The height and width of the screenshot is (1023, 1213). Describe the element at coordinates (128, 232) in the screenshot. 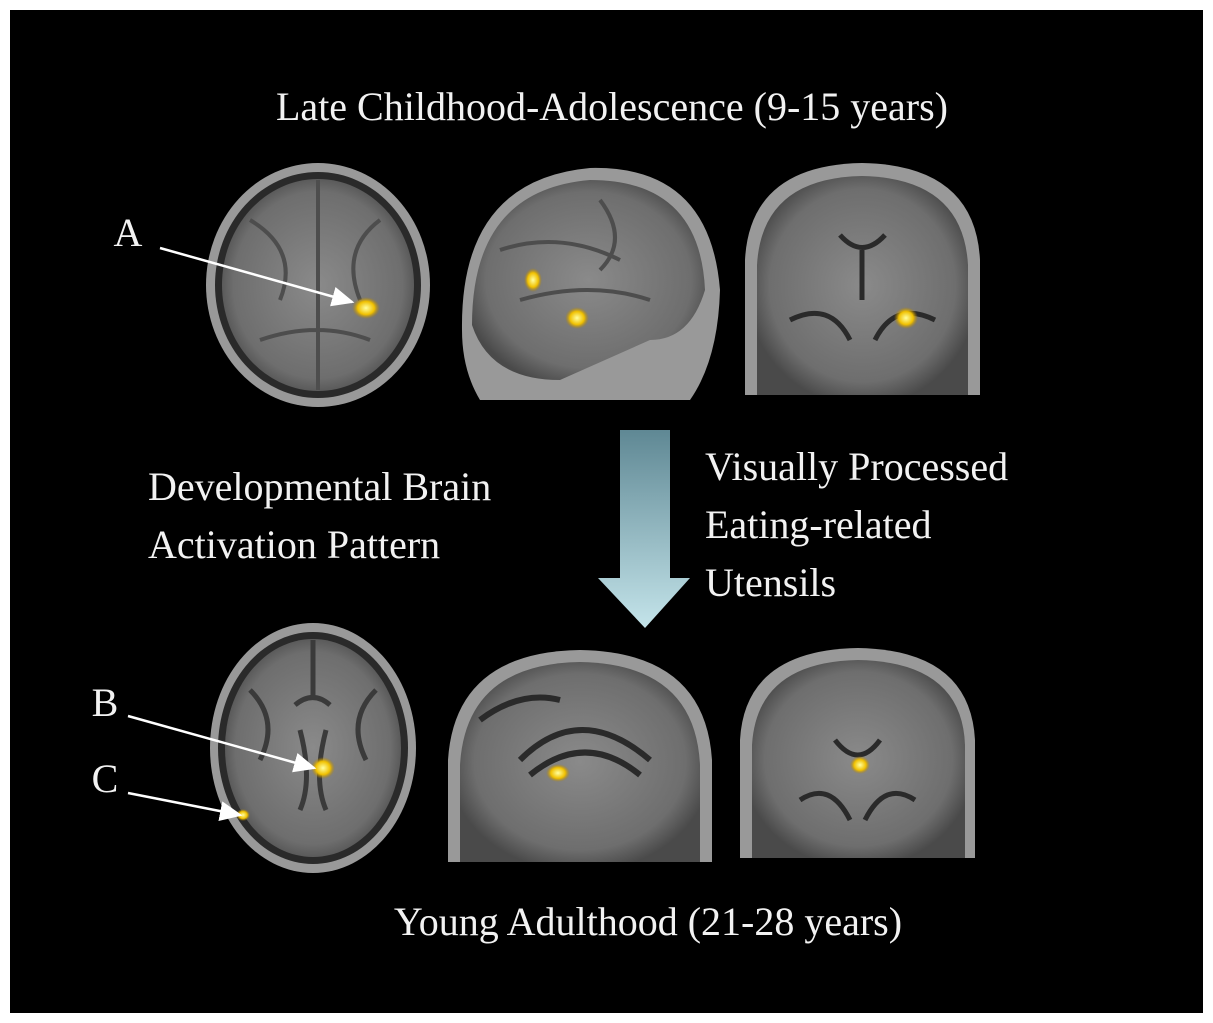

I see `marker-label: A` at that location.